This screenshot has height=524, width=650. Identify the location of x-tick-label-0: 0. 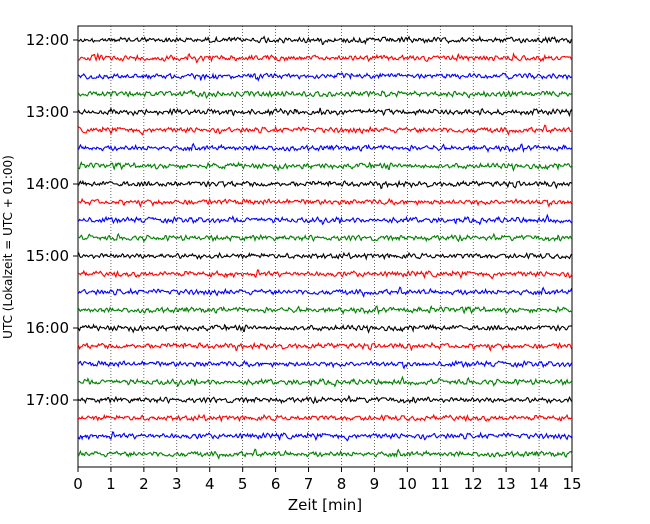
(78, 484).